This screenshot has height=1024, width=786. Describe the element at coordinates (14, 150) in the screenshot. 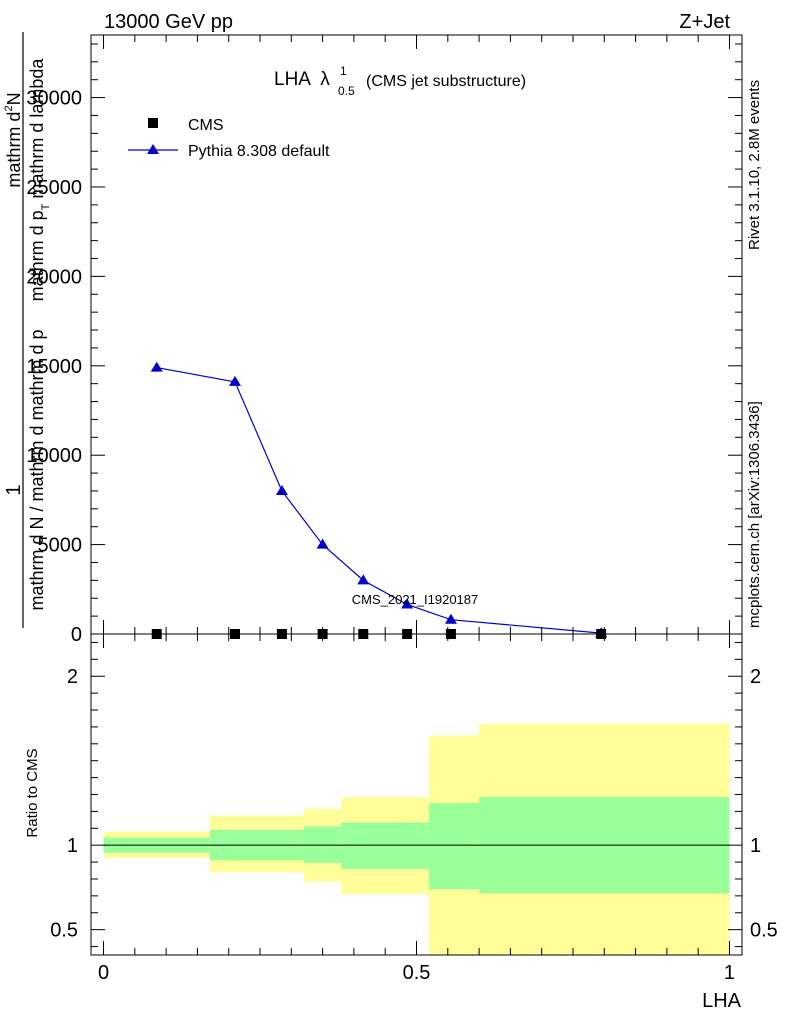

I see `y-label-line1-text: mathrm d` at that location.